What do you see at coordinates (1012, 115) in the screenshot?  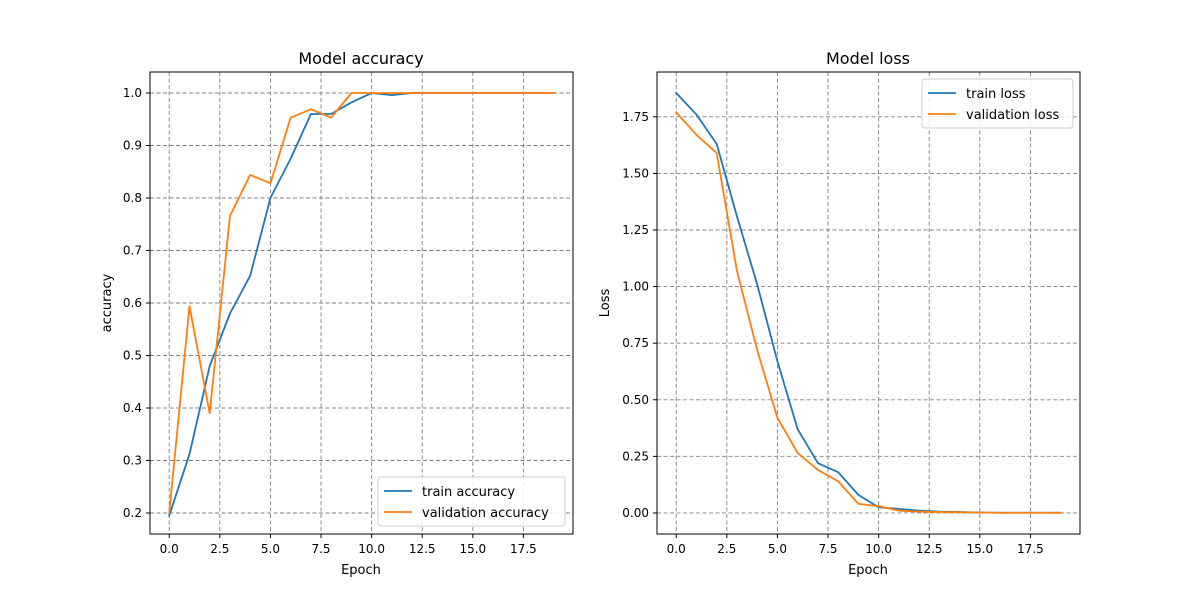 I see `loss-legend-label: validation loss` at bounding box center [1012, 115].